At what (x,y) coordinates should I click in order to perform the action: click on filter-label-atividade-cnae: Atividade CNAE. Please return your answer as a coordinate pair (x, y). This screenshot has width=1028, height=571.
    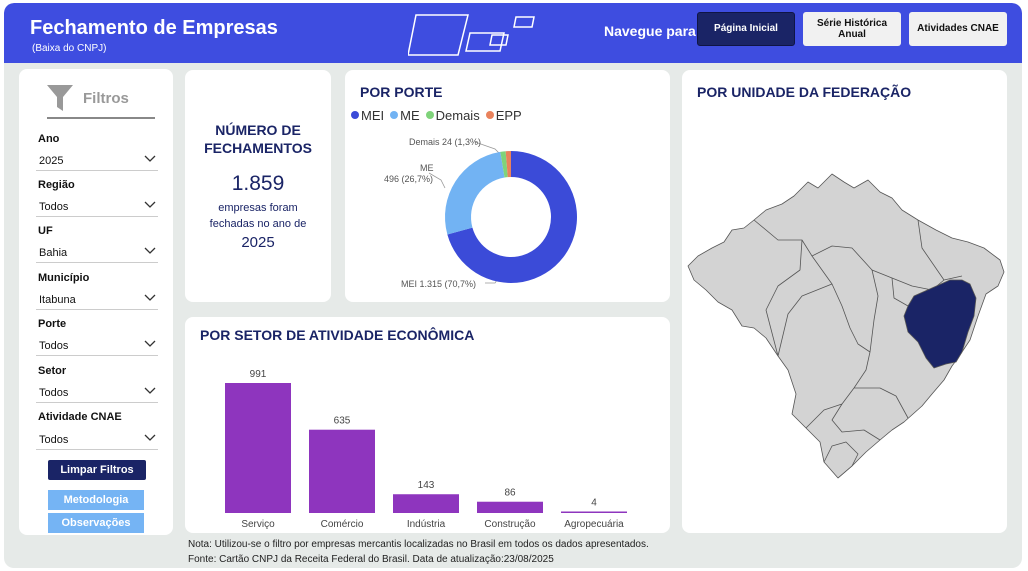
    Looking at the image, I should click on (80, 417).